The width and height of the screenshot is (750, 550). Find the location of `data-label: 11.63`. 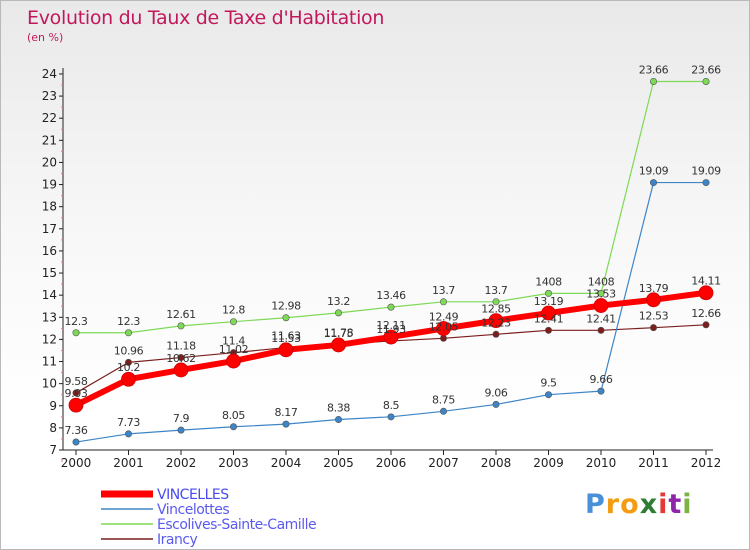

data-label: 11.63 is located at coordinates (286, 336).